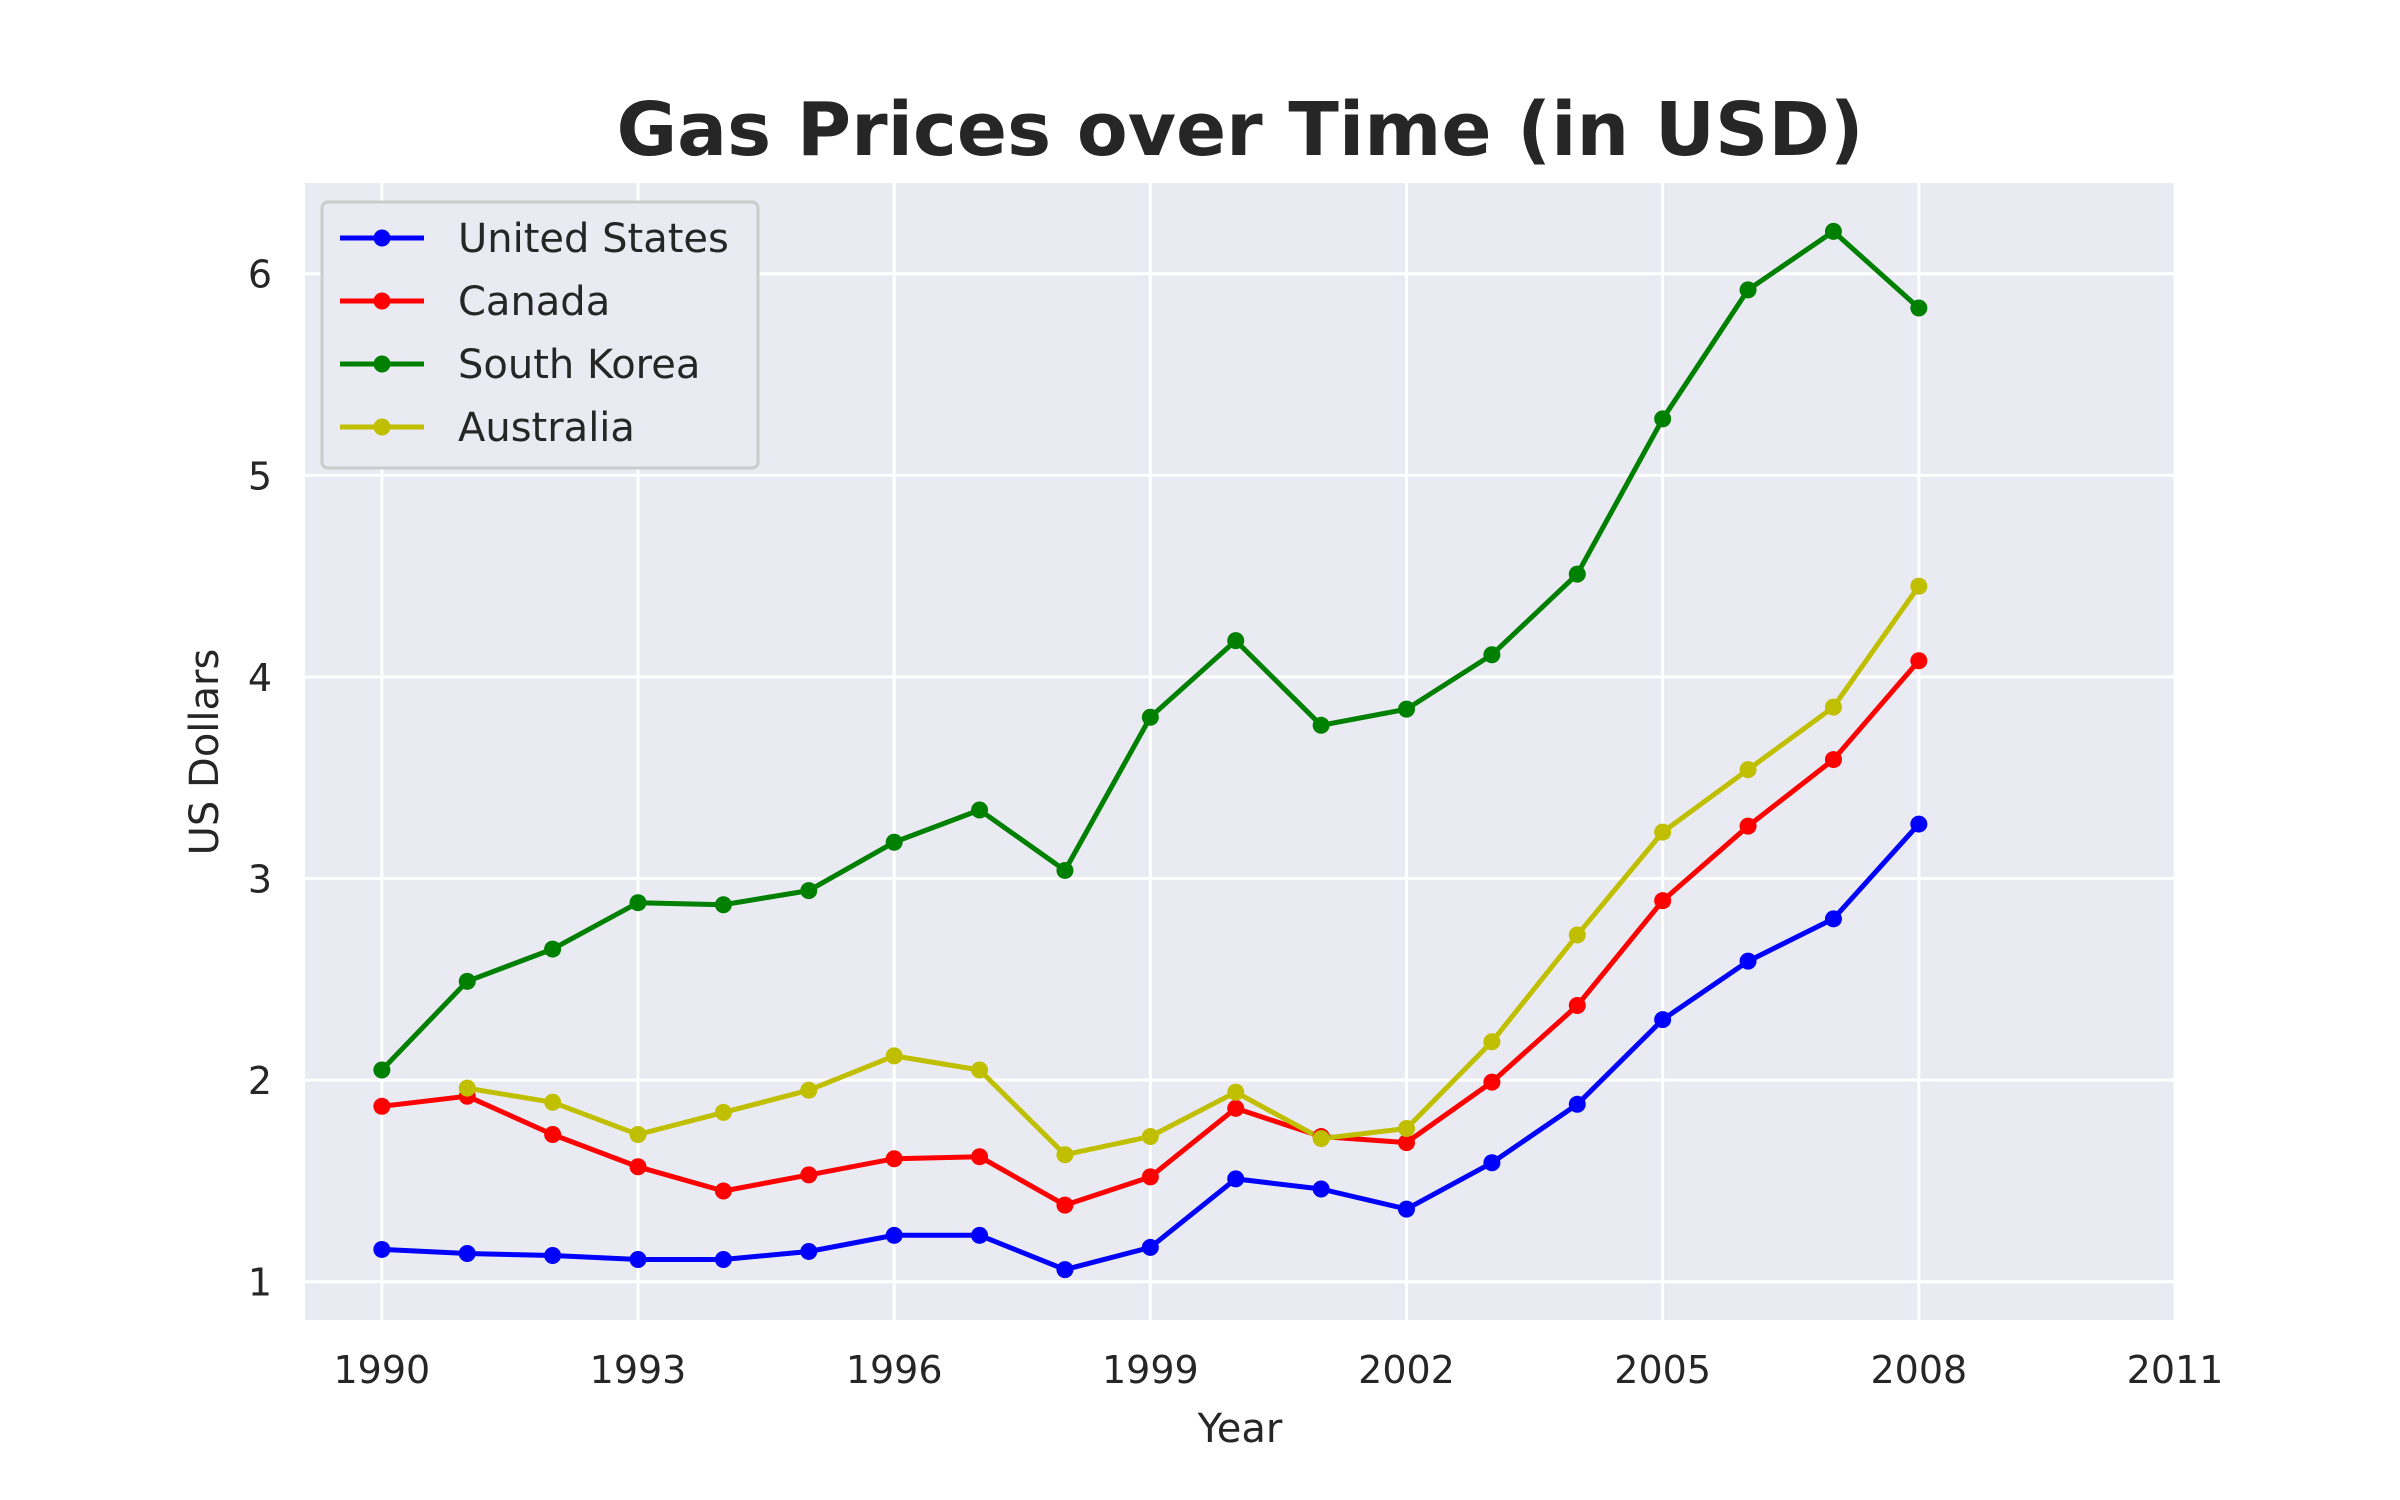  What do you see at coordinates (382, 427) in the screenshot?
I see `legend-marker-australia` at bounding box center [382, 427].